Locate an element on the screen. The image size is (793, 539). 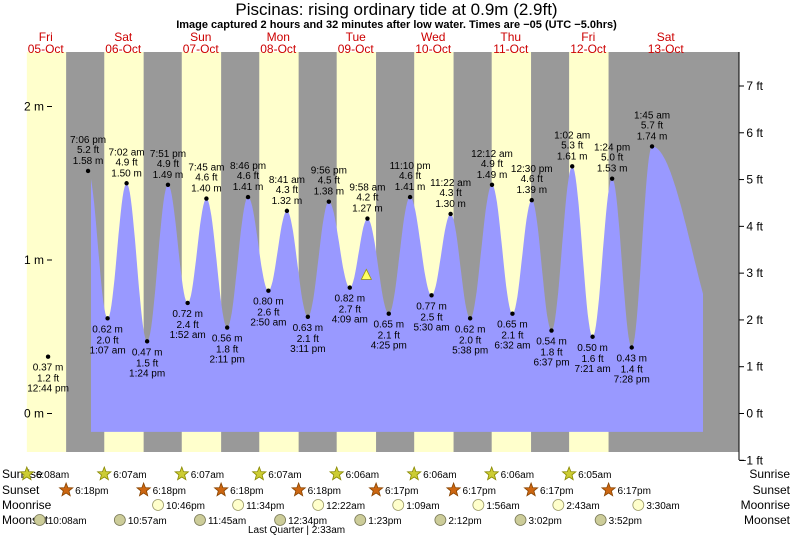
day-header-date: 10-Oct is located at coordinates (433, 49).